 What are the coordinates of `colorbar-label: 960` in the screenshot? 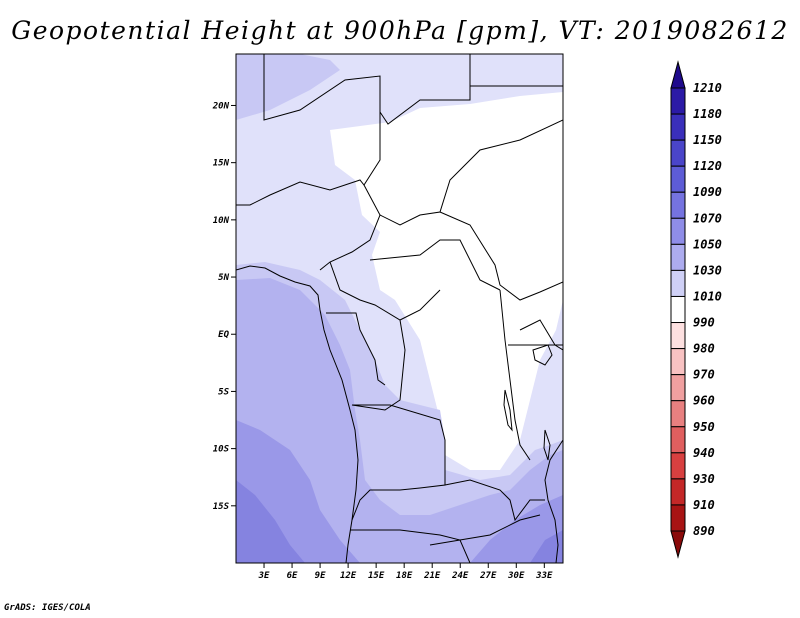 It's located at (704, 401).